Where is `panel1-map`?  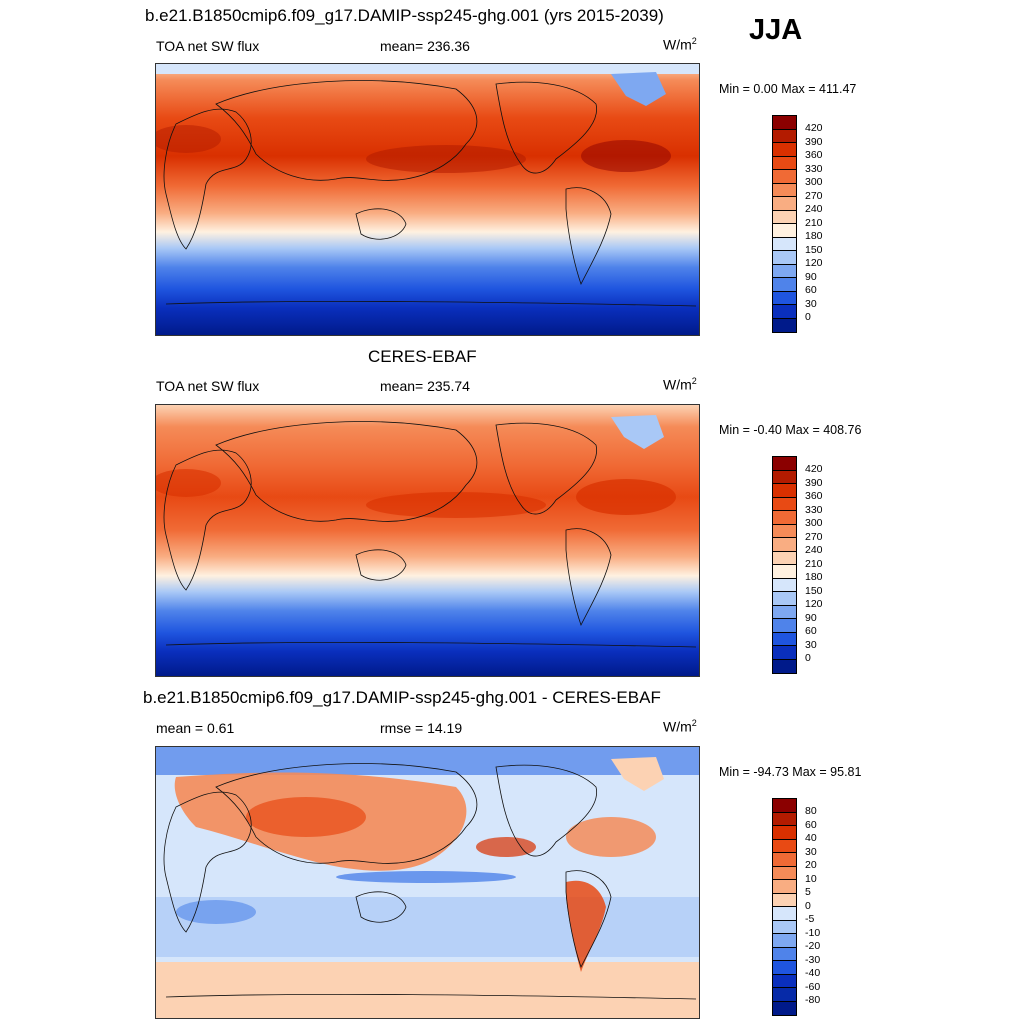
panel1-map is located at coordinates (427, 199).